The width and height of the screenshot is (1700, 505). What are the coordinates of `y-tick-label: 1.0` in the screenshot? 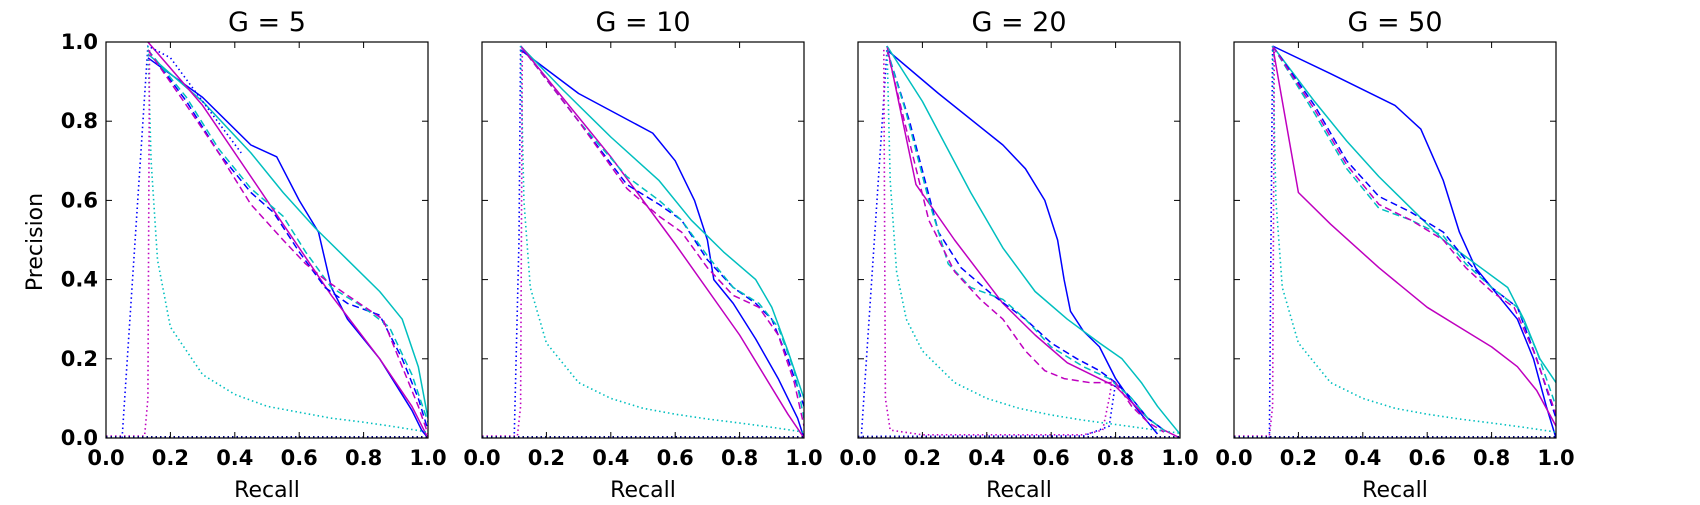 It's located at (79, 42).